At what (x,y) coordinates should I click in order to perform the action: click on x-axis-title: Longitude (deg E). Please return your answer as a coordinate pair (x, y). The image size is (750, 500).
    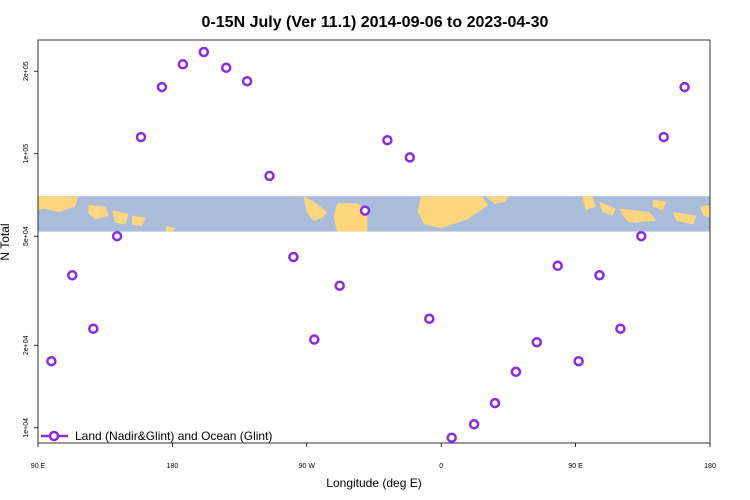
    Looking at the image, I should click on (373, 483).